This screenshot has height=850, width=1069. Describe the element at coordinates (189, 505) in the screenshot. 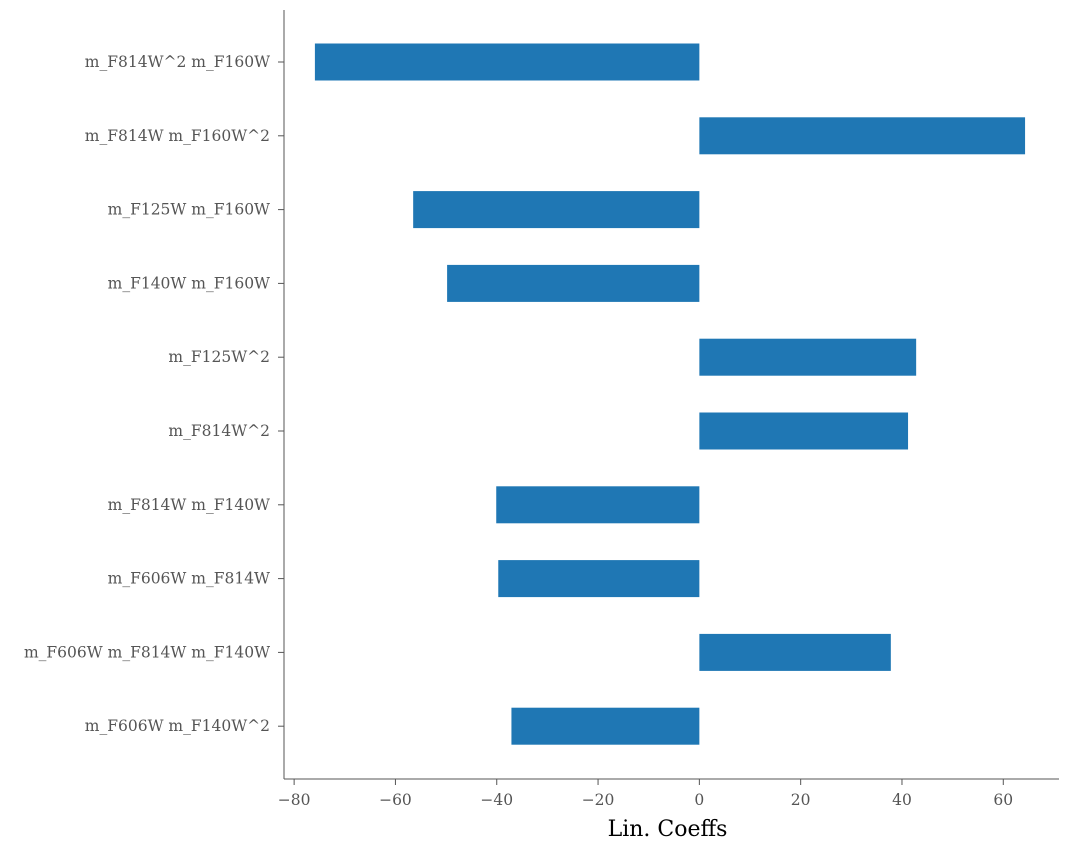

I see `y-tick-label: m_F814W m_F140W` at that location.